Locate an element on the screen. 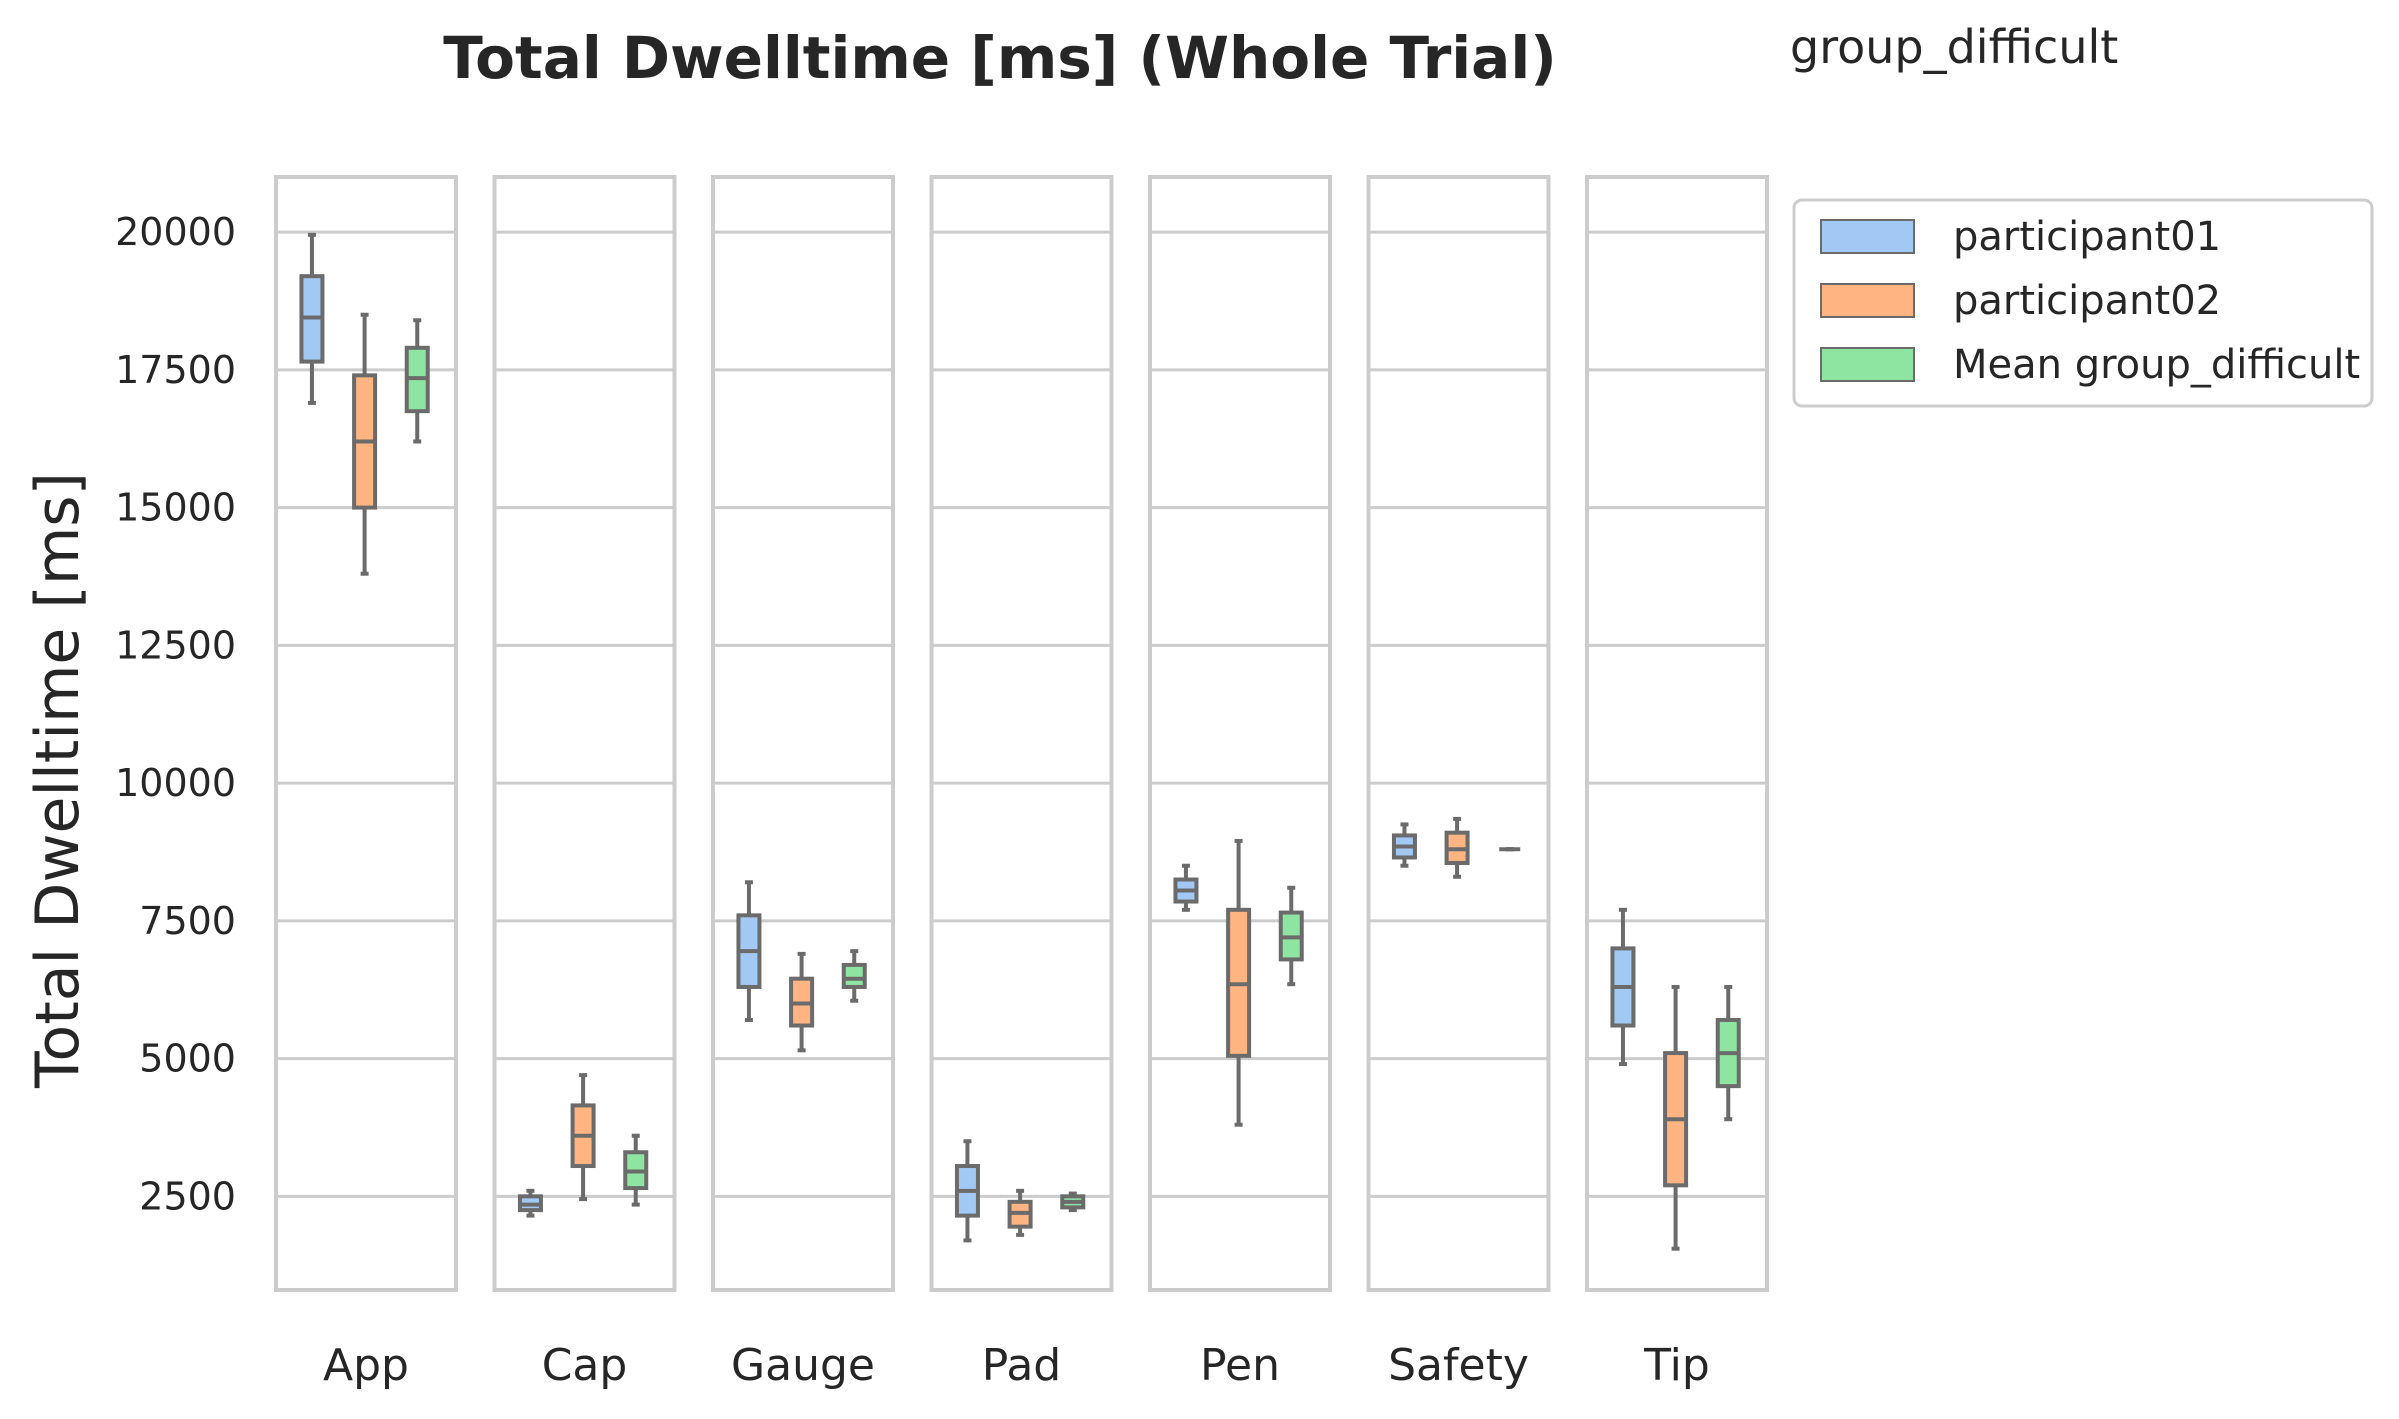 This screenshot has width=2399, height=1419. y-tick-label: 15000 is located at coordinates (175, 508).